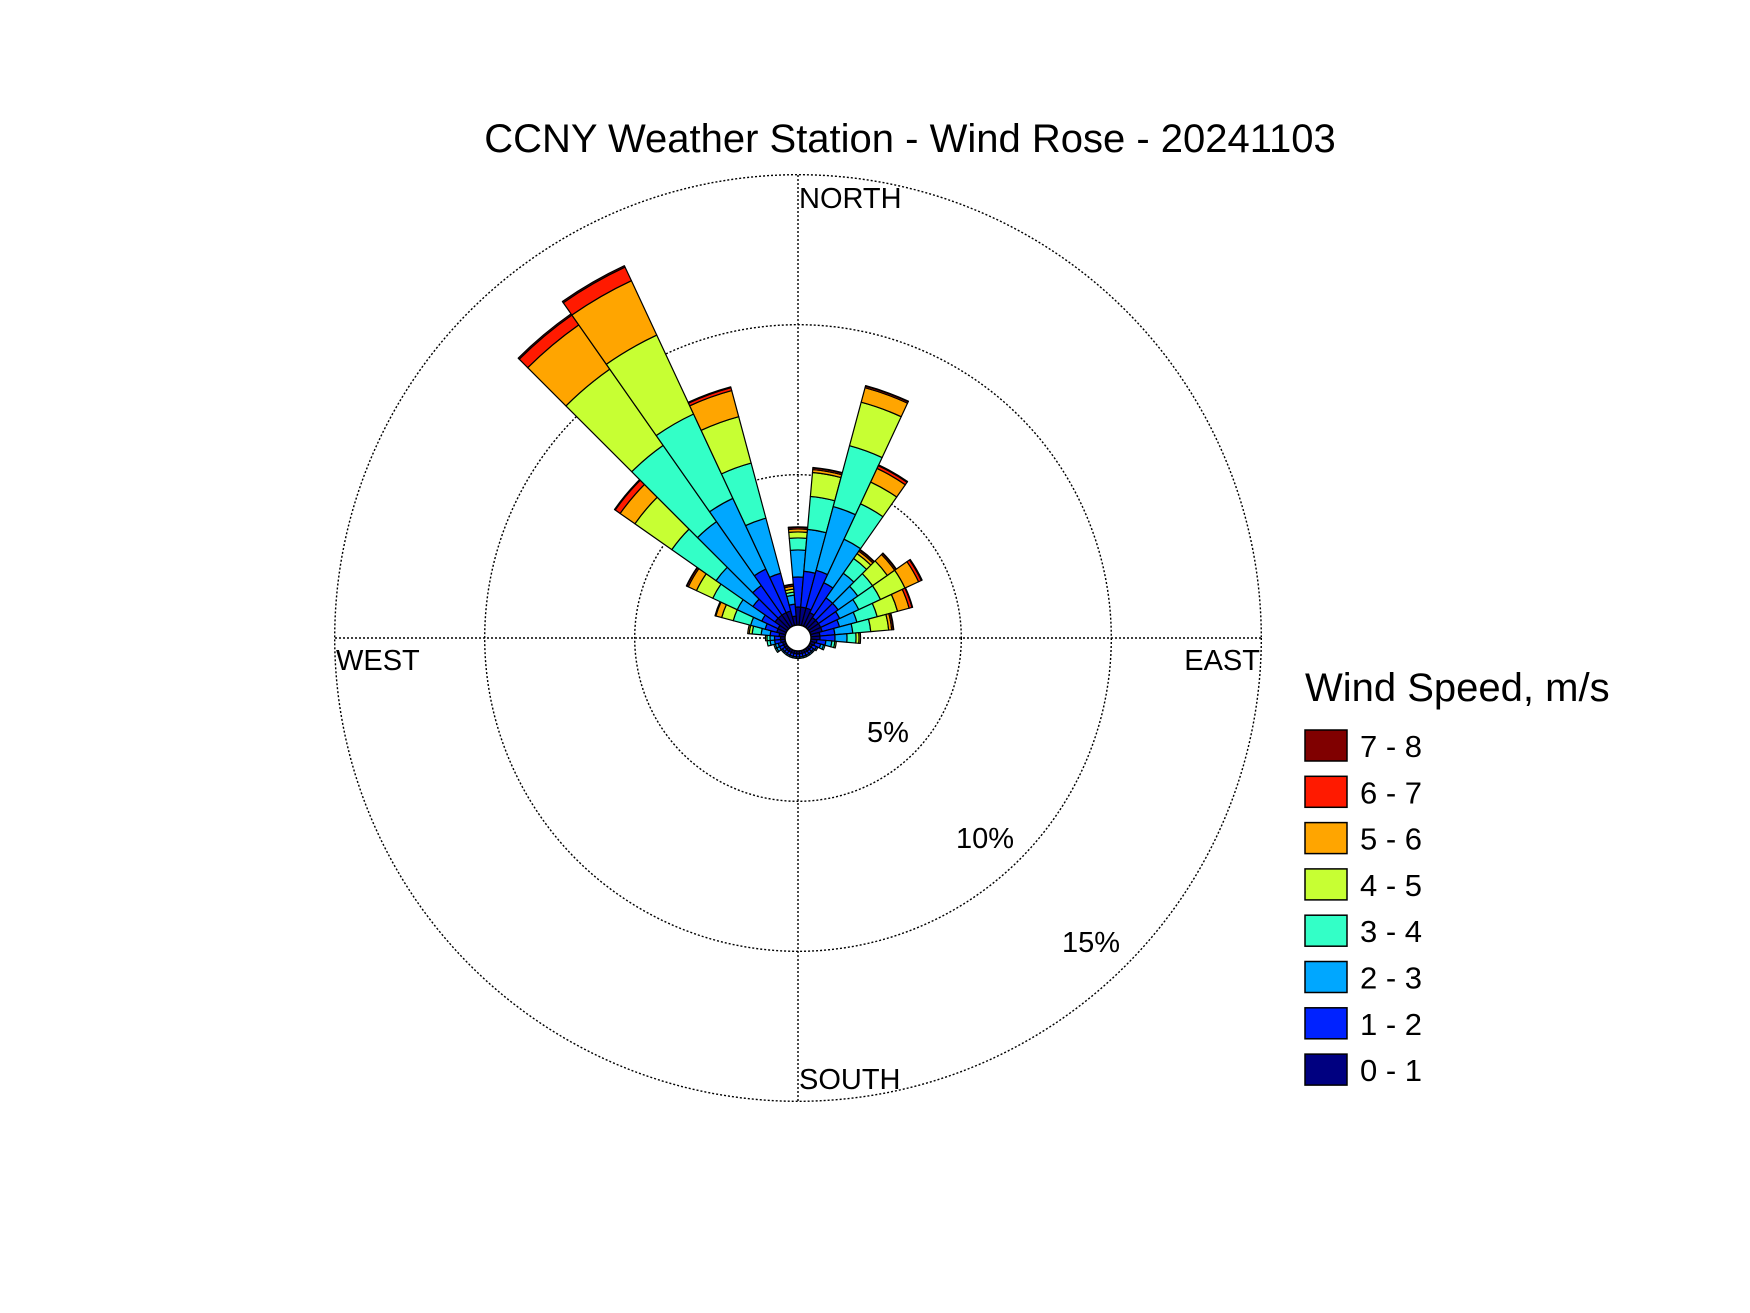 The height and width of the screenshot is (1313, 1750). What do you see at coordinates (1391, 885) in the screenshot?
I see `legend-label: 4 - 5` at bounding box center [1391, 885].